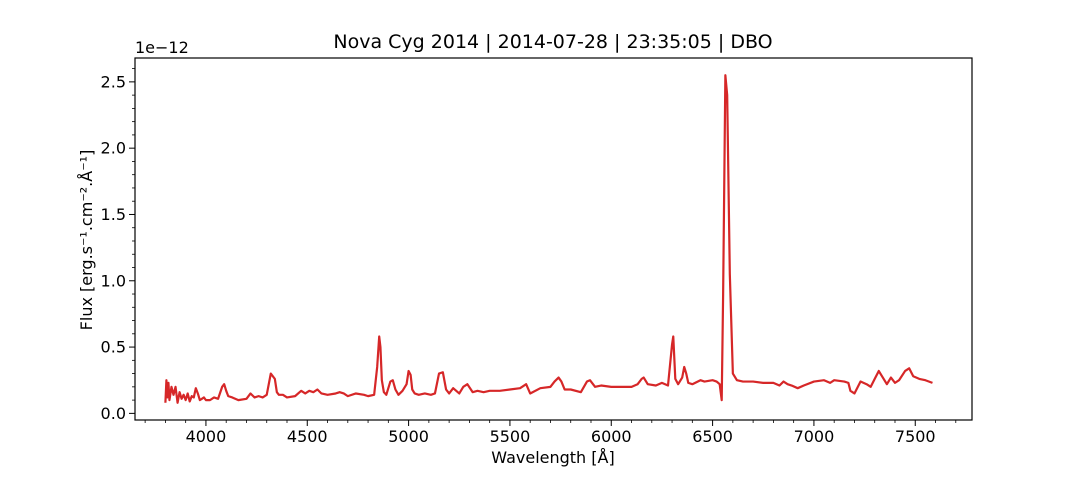  Describe the element at coordinates (86, 240) in the screenshot. I see `y-axis-label: Flux [erg.s⁻¹.cm⁻².Å⁻¹]` at that location.